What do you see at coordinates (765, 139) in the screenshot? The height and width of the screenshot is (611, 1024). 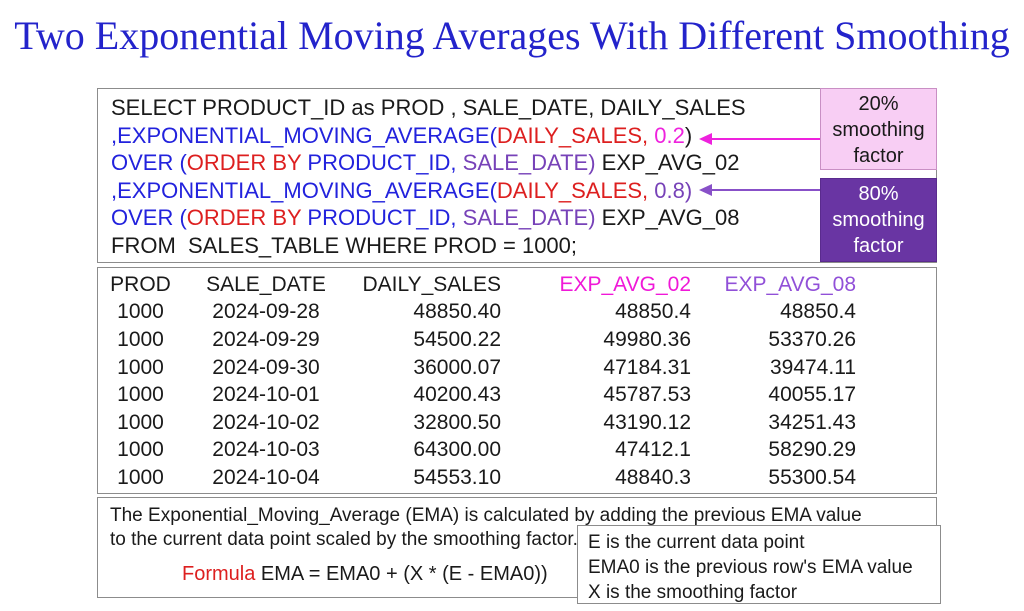 I see `smoothing-20-arrow` at bounding box center [765, 139].